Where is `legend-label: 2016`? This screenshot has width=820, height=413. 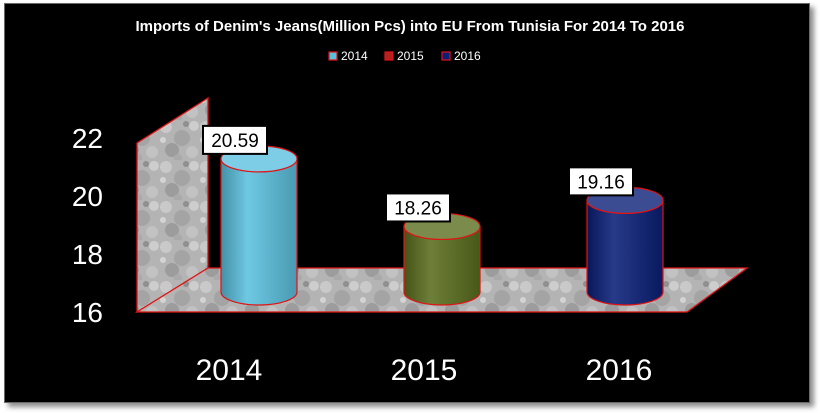 legend-label: 2016 is located at coordinates (467, 56).